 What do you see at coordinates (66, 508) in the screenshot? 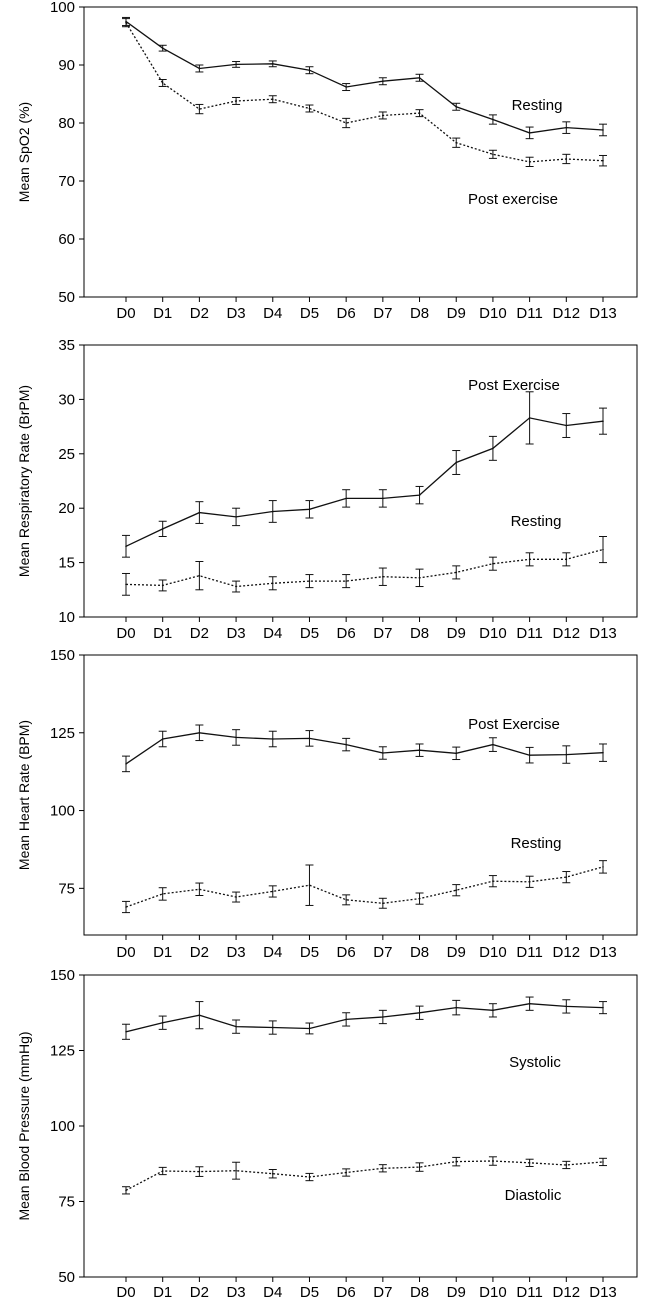
I see `y-tick-label: 20` at bounding box center [66, 508].